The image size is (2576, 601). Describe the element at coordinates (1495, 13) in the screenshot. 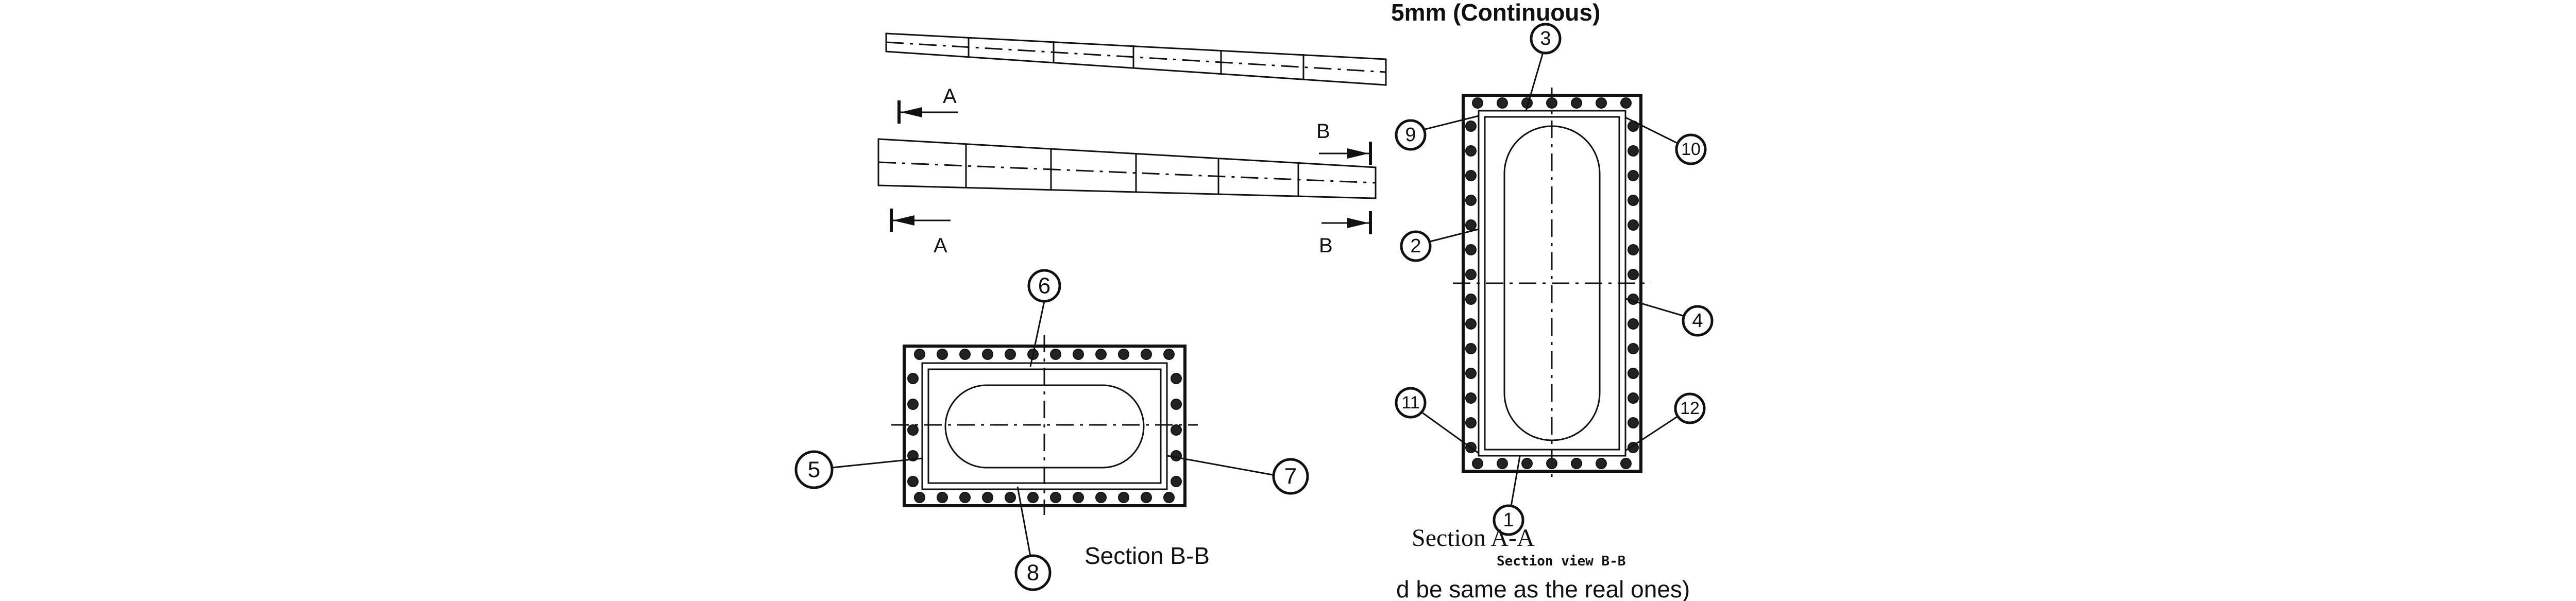

I see `header-text: 5mm (Continuous)` at that location.